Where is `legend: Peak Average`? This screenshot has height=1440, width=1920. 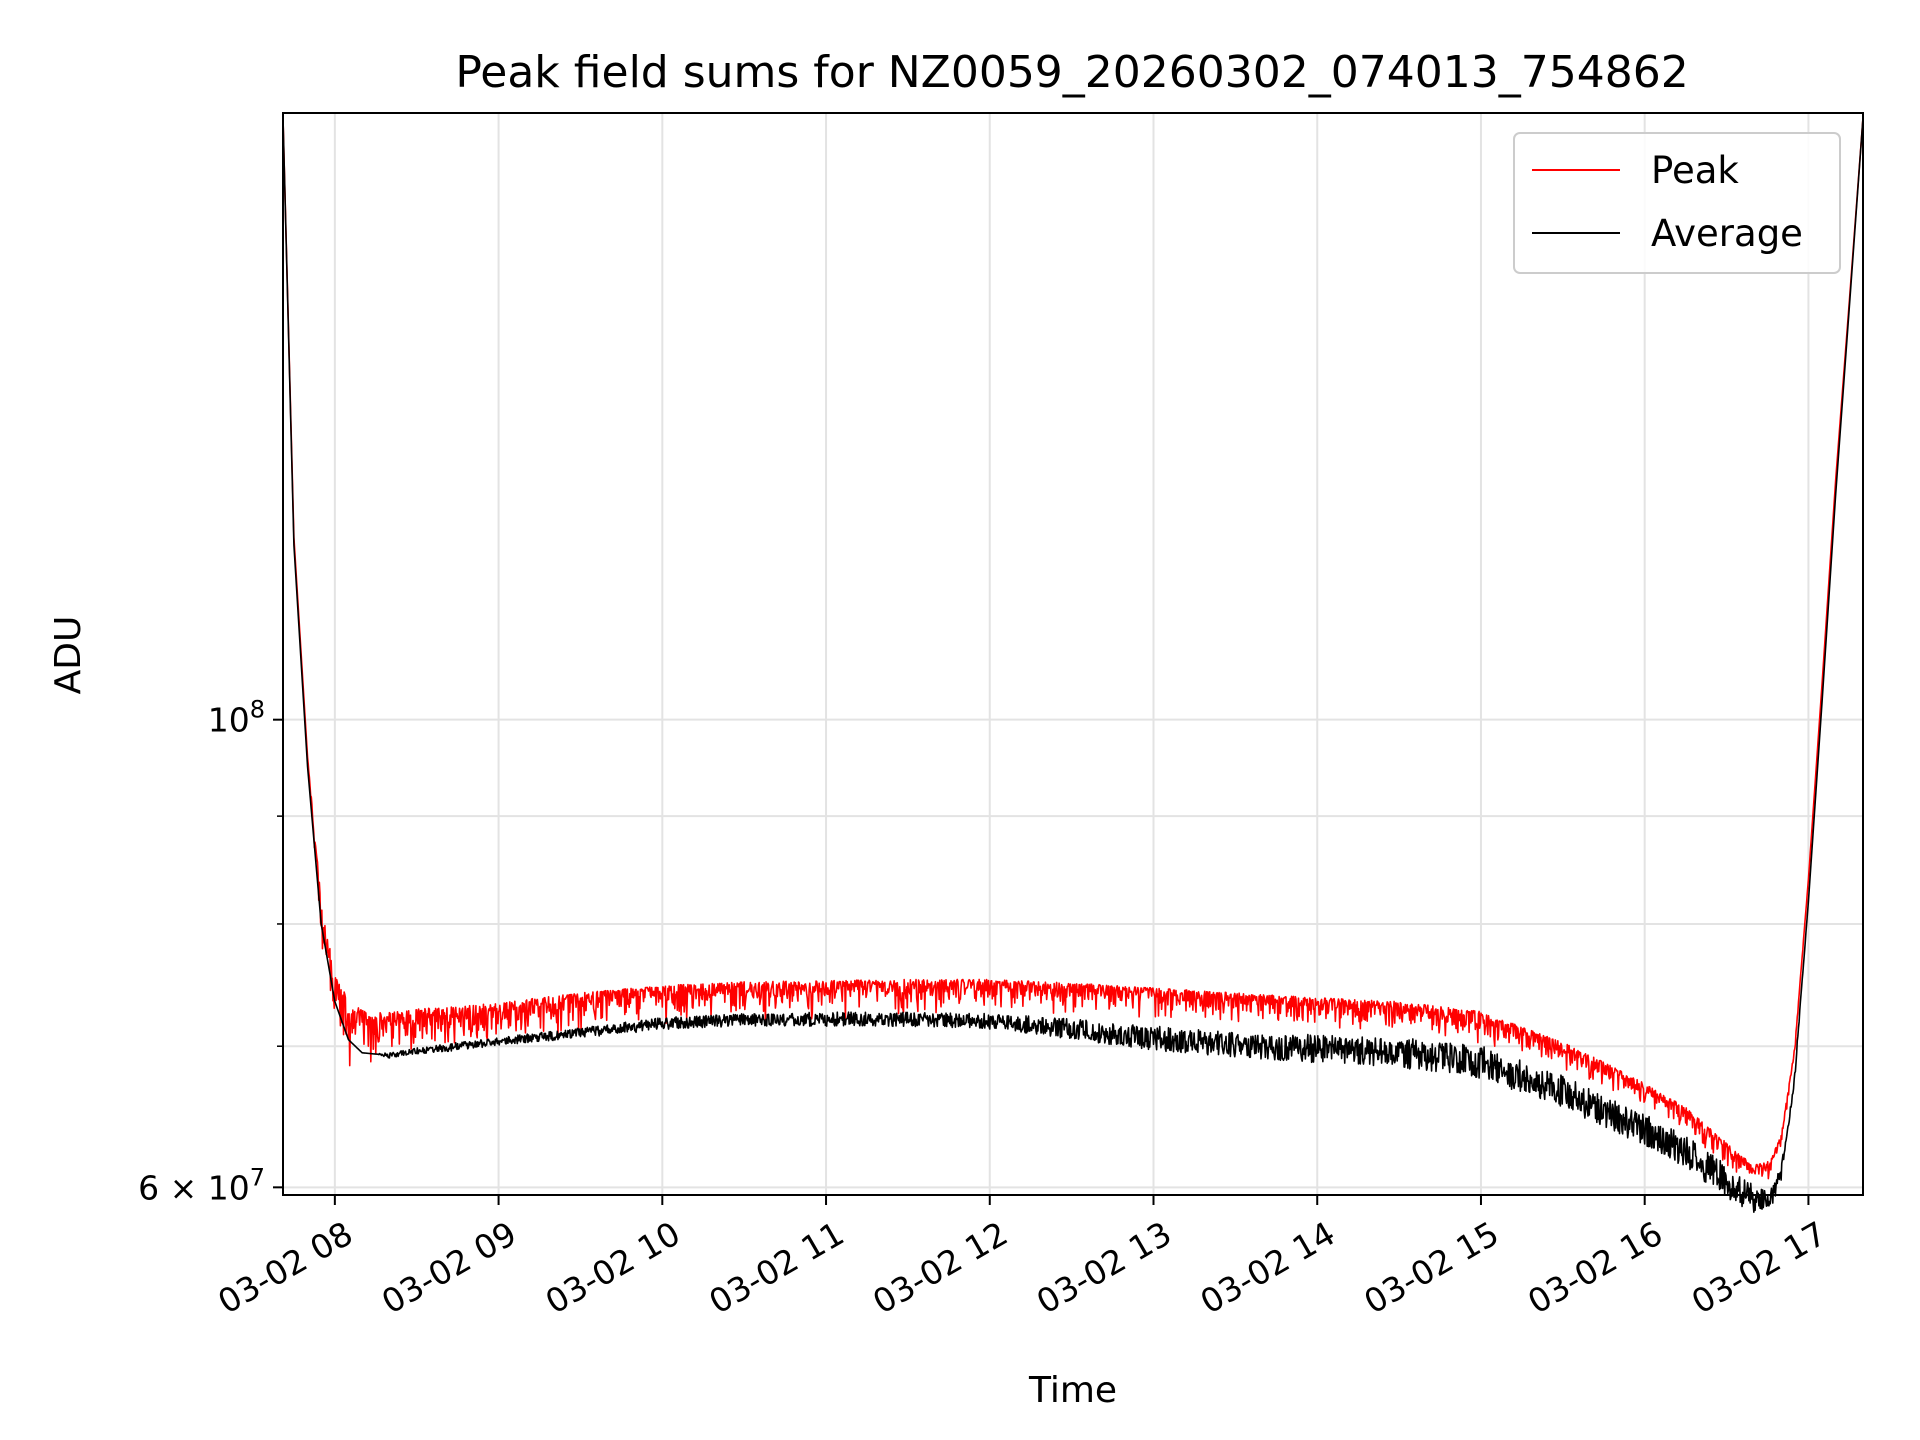
legend: Peak Average is located at coordinates (1677, 203).